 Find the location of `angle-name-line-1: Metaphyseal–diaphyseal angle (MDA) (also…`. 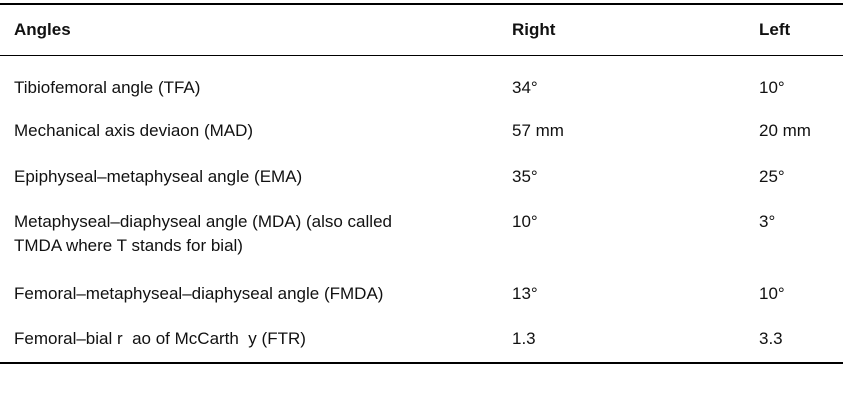

angle-name-line-1: Metaphyseal–diaphyseal angle (MDA) (also… is located at coordinates (203, 221).